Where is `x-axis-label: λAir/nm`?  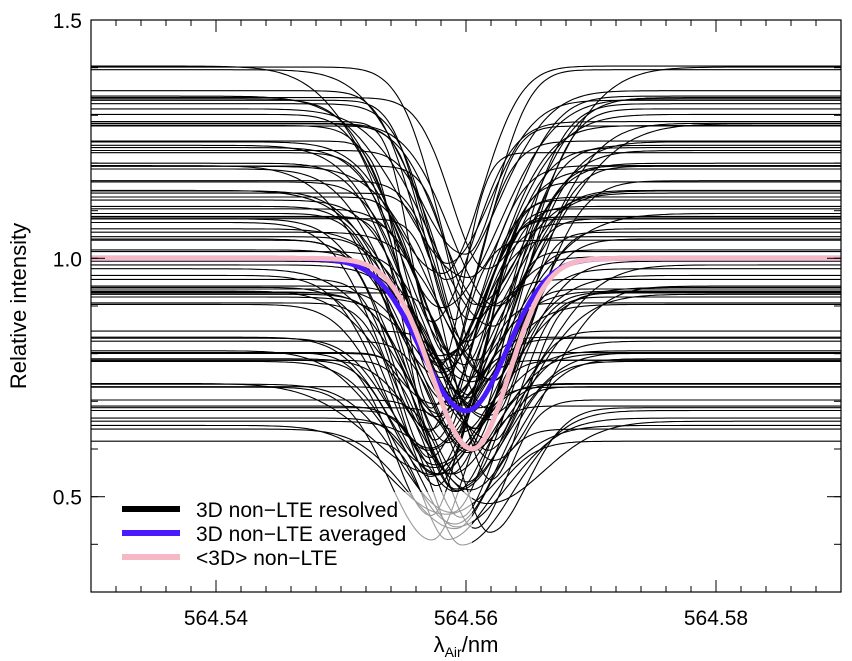 x-axis-label: λAir/nm is located at coordinates (466, 646).